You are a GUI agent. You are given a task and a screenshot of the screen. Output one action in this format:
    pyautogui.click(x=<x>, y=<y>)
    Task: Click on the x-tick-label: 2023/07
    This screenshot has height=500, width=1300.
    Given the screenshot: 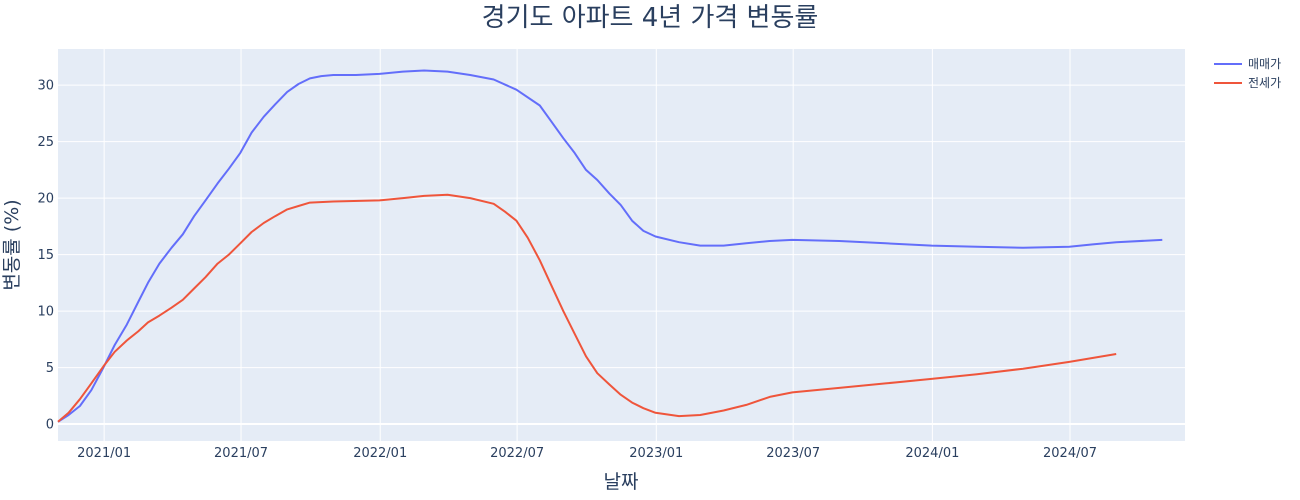 What is the action you would take?
    pyautogui.click(x=793, y=453)
    